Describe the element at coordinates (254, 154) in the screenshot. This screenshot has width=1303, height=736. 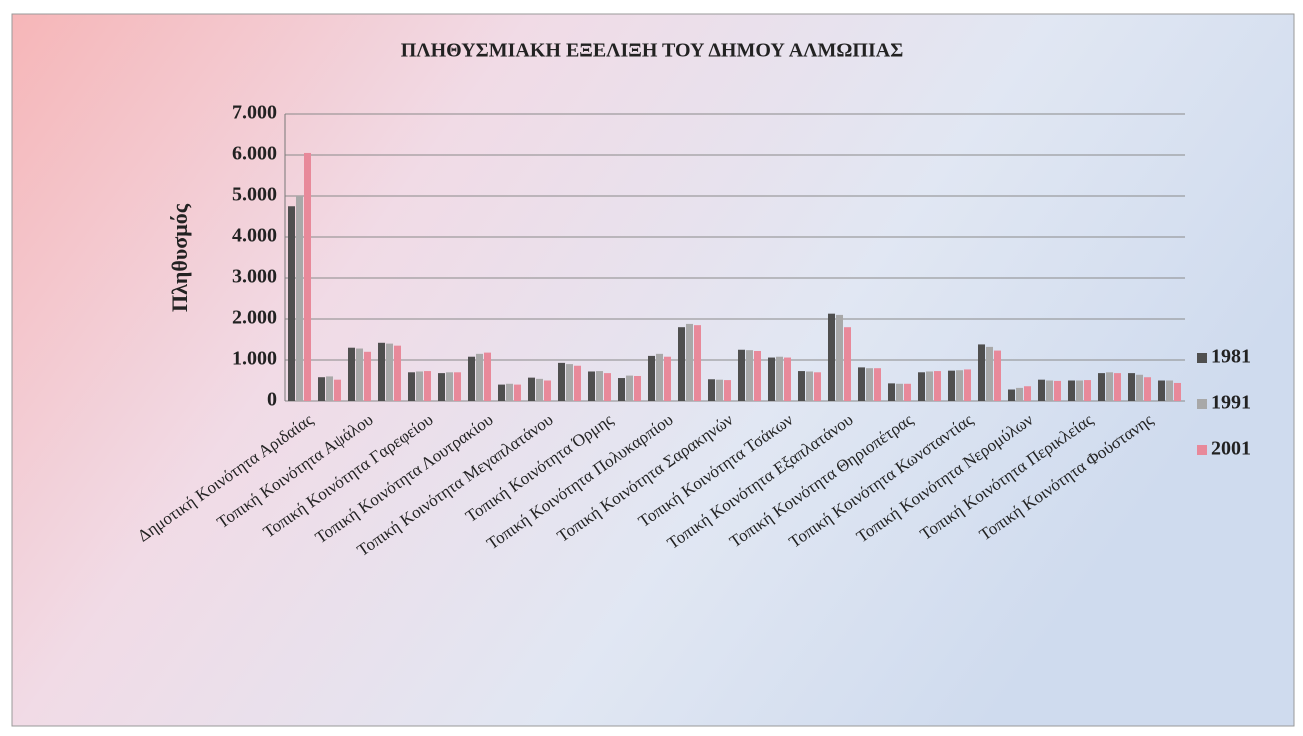
I see `y-tick-label: 6.000` at that location.